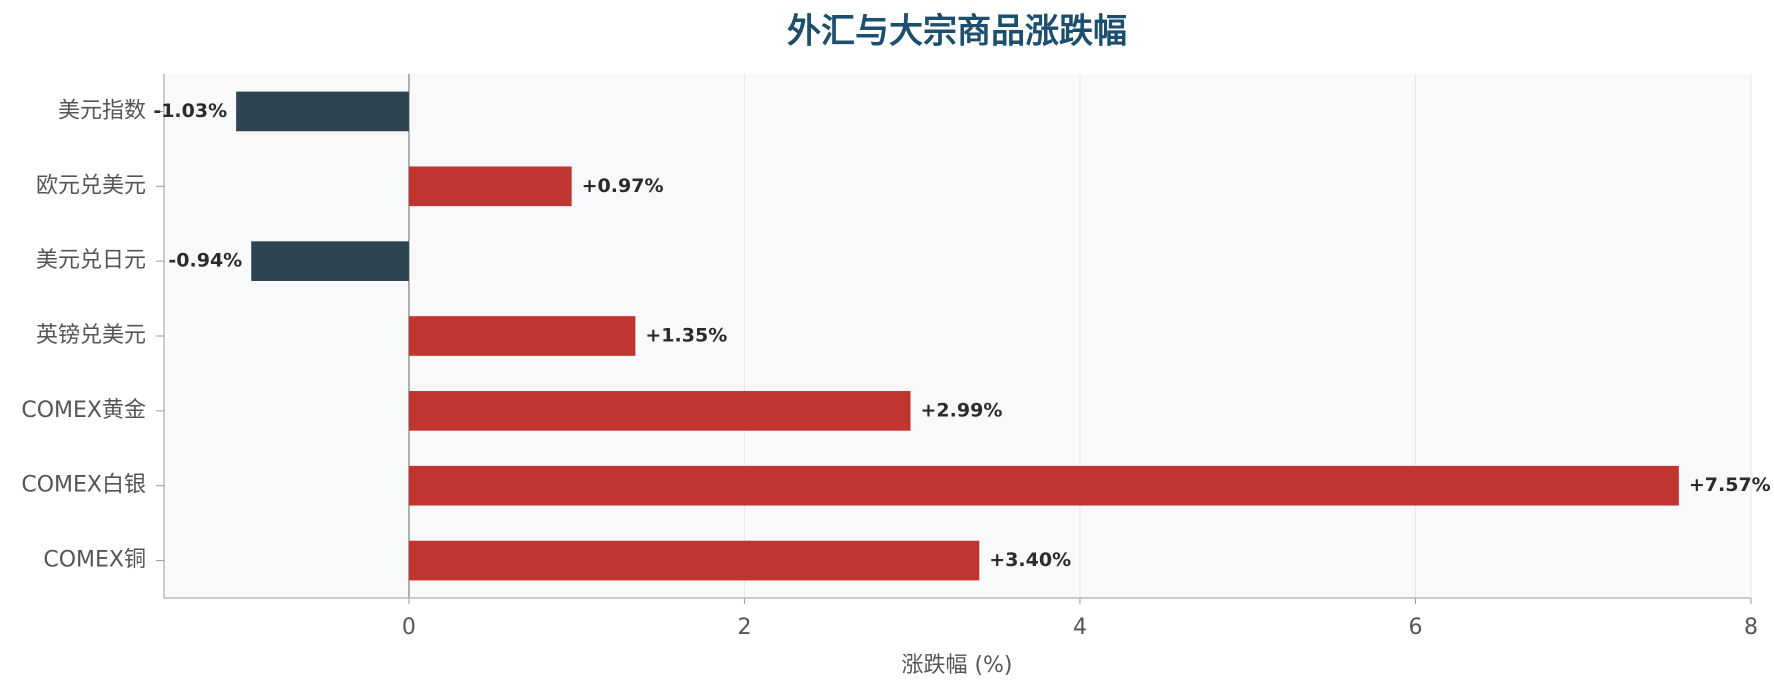 This screenshot has width=1774, height=698. I want to click on chart-title: 外汇与大宗商品涨跌幅, so click(957, 32).